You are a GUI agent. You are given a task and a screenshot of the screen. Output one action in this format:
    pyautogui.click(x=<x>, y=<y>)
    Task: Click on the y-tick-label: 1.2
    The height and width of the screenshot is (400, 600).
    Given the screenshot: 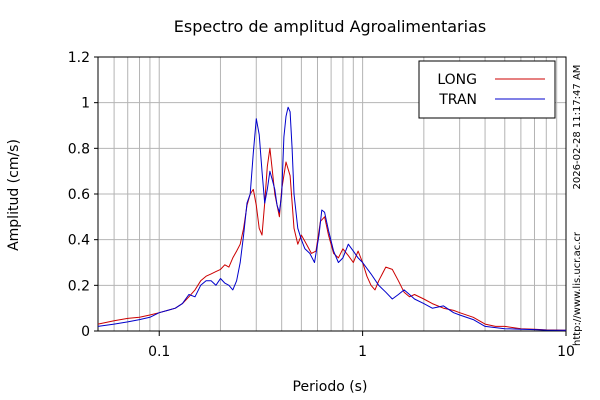 What is the action you would take?
    pyautogui.click(x=79, y=58)
    